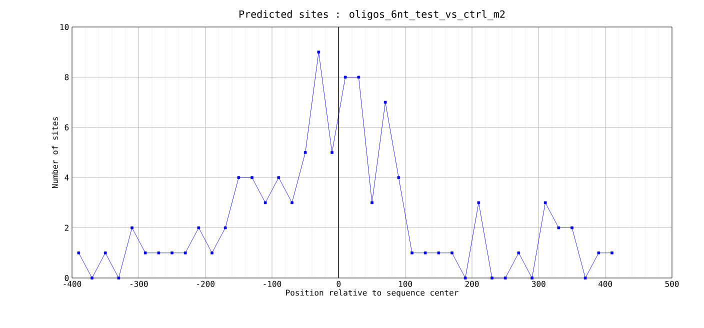  Describe the element at coordinates (139, 283) in the screenshot. I see `x-tick-label: -300` at that location.